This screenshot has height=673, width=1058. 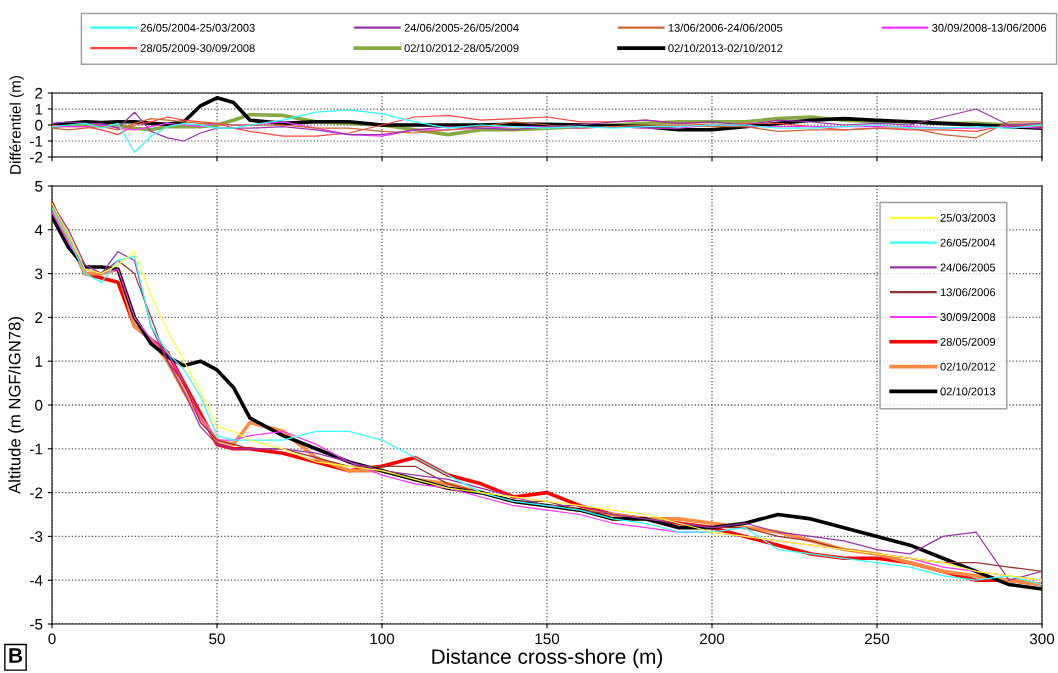 I want to click on x-axis-title: Distance cross-shore (m), so click(x=547, y=658).